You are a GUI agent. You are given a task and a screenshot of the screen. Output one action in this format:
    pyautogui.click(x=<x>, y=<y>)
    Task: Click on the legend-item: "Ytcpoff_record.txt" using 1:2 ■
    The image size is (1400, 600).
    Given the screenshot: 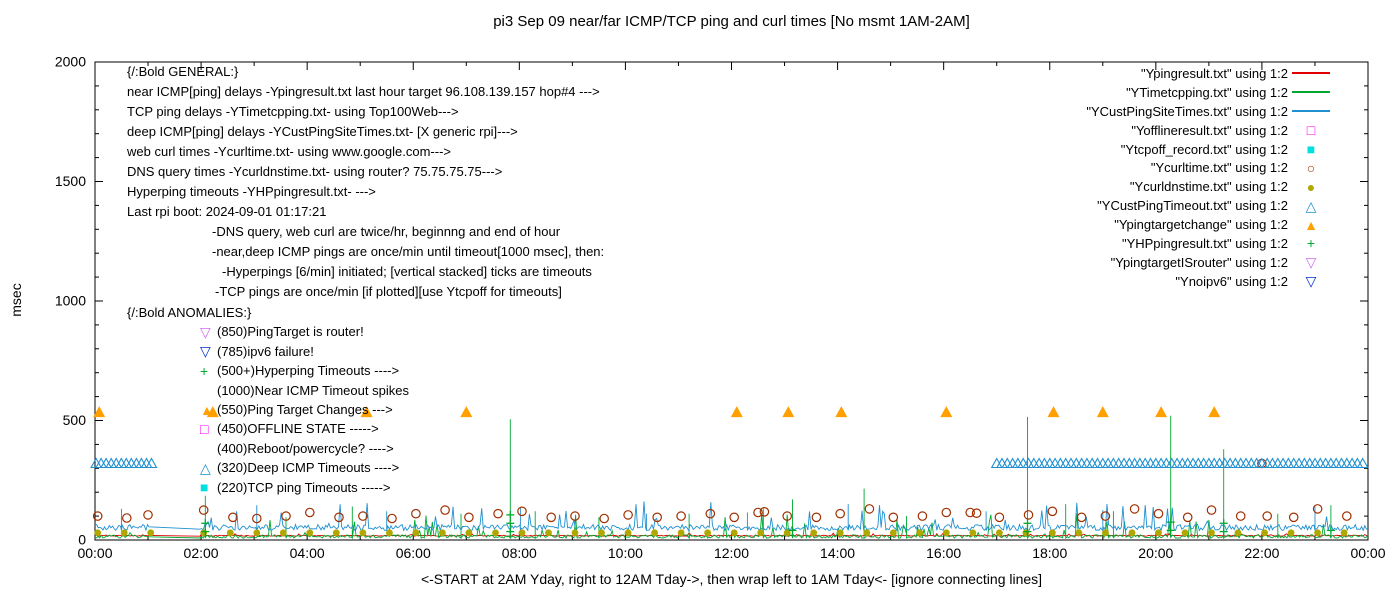 What is the action you would take?
    pyautogui.click(x=1210, y=149)
    